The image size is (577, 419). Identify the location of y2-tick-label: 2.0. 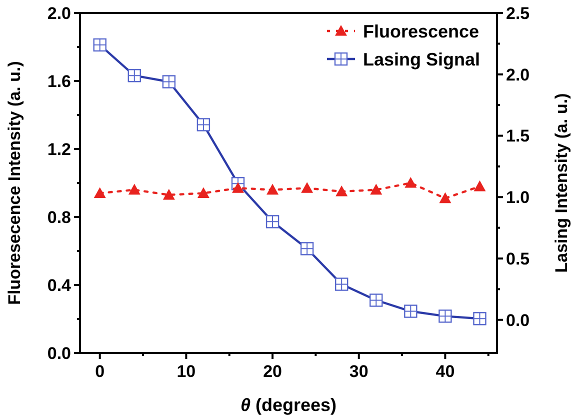
(518, 74).